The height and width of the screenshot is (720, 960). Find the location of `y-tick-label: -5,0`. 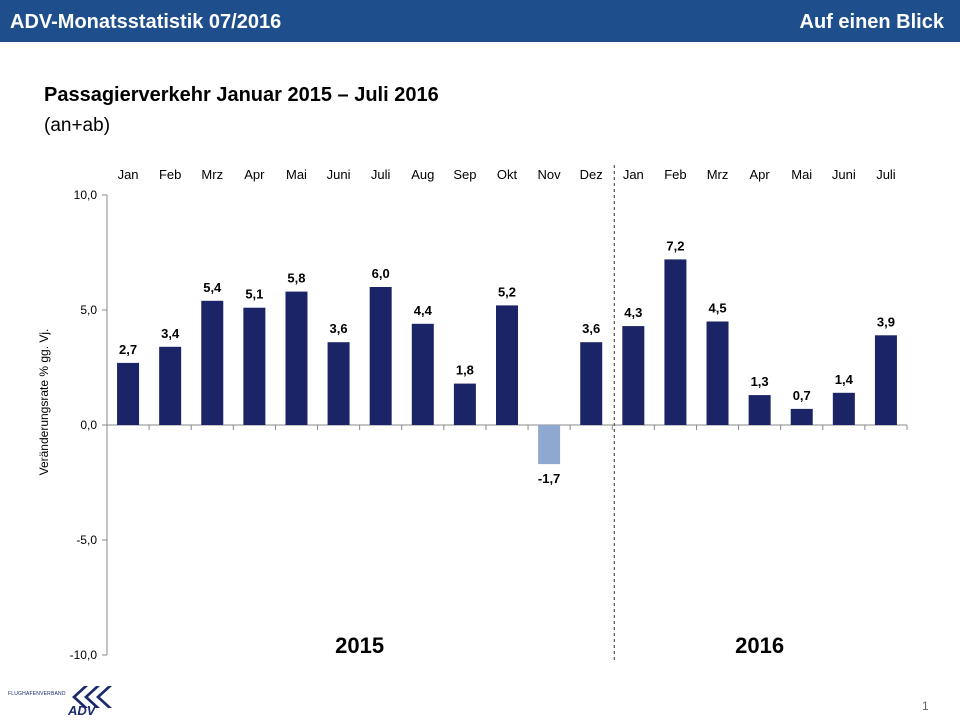

y-tick-label: -5,0 is located at coordinates (86, 540).